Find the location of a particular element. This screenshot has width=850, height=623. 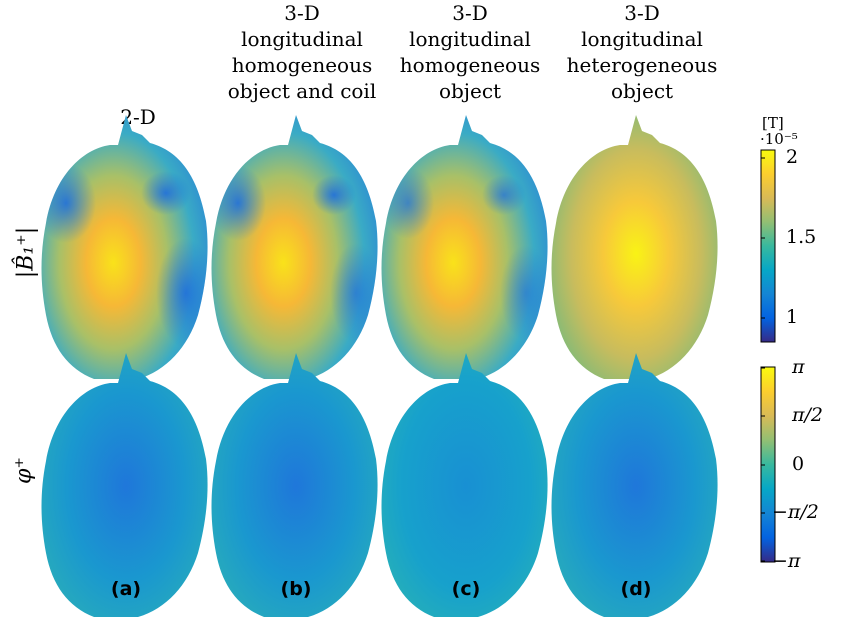

colorbar-phase-label-neg-pi: −π is located at coordinates (786, 561).